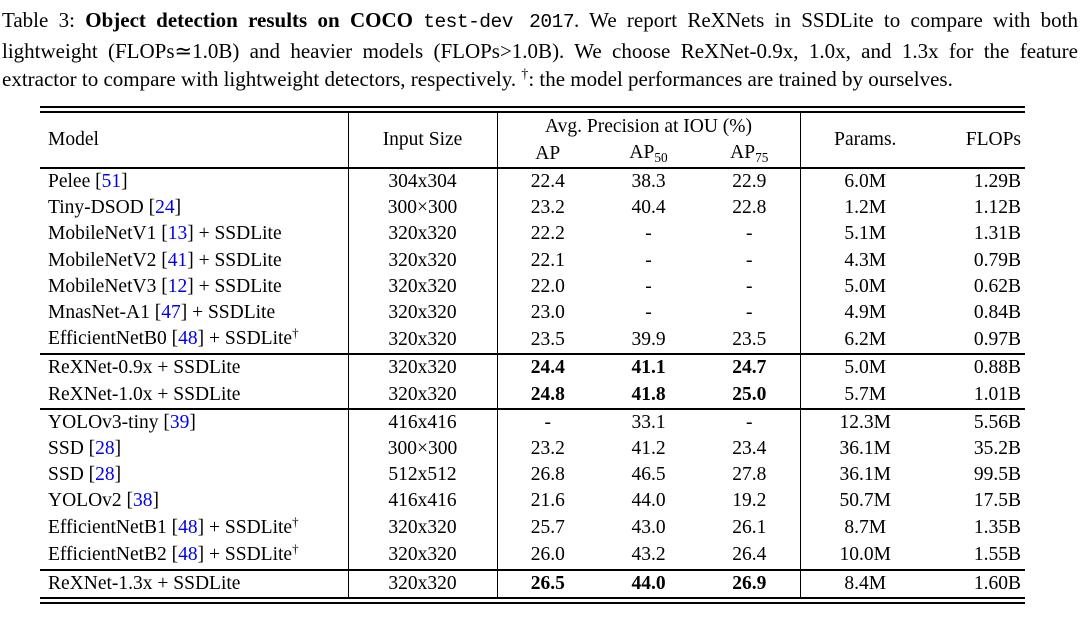 This screenshot has height=635, width=1080. What do you see at coordinates (865, 501) in the screenshot?
I see `params-cell: 50.7M` at bounding box center [865, 501].